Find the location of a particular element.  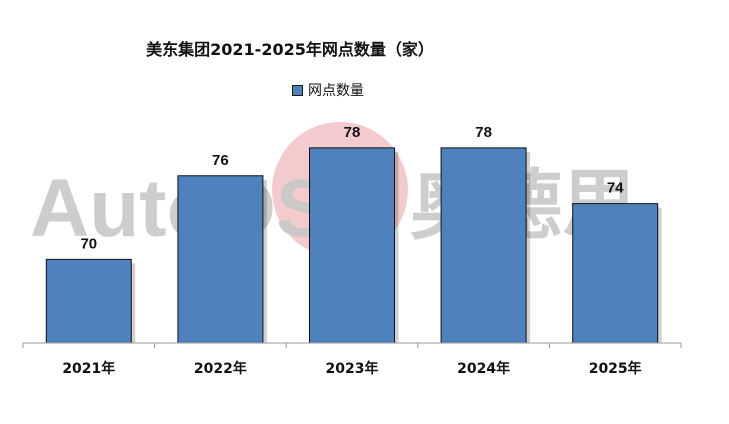

data-label: 76 is located at coordinates (220, 160).